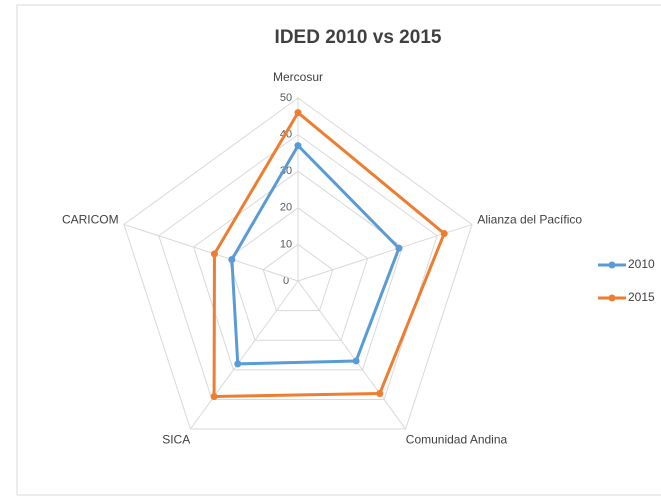 The image size is (661, 501). Describe the element at coordinates (286, 244) in the screenshot. I see `r-tick-label: 10` at that location.